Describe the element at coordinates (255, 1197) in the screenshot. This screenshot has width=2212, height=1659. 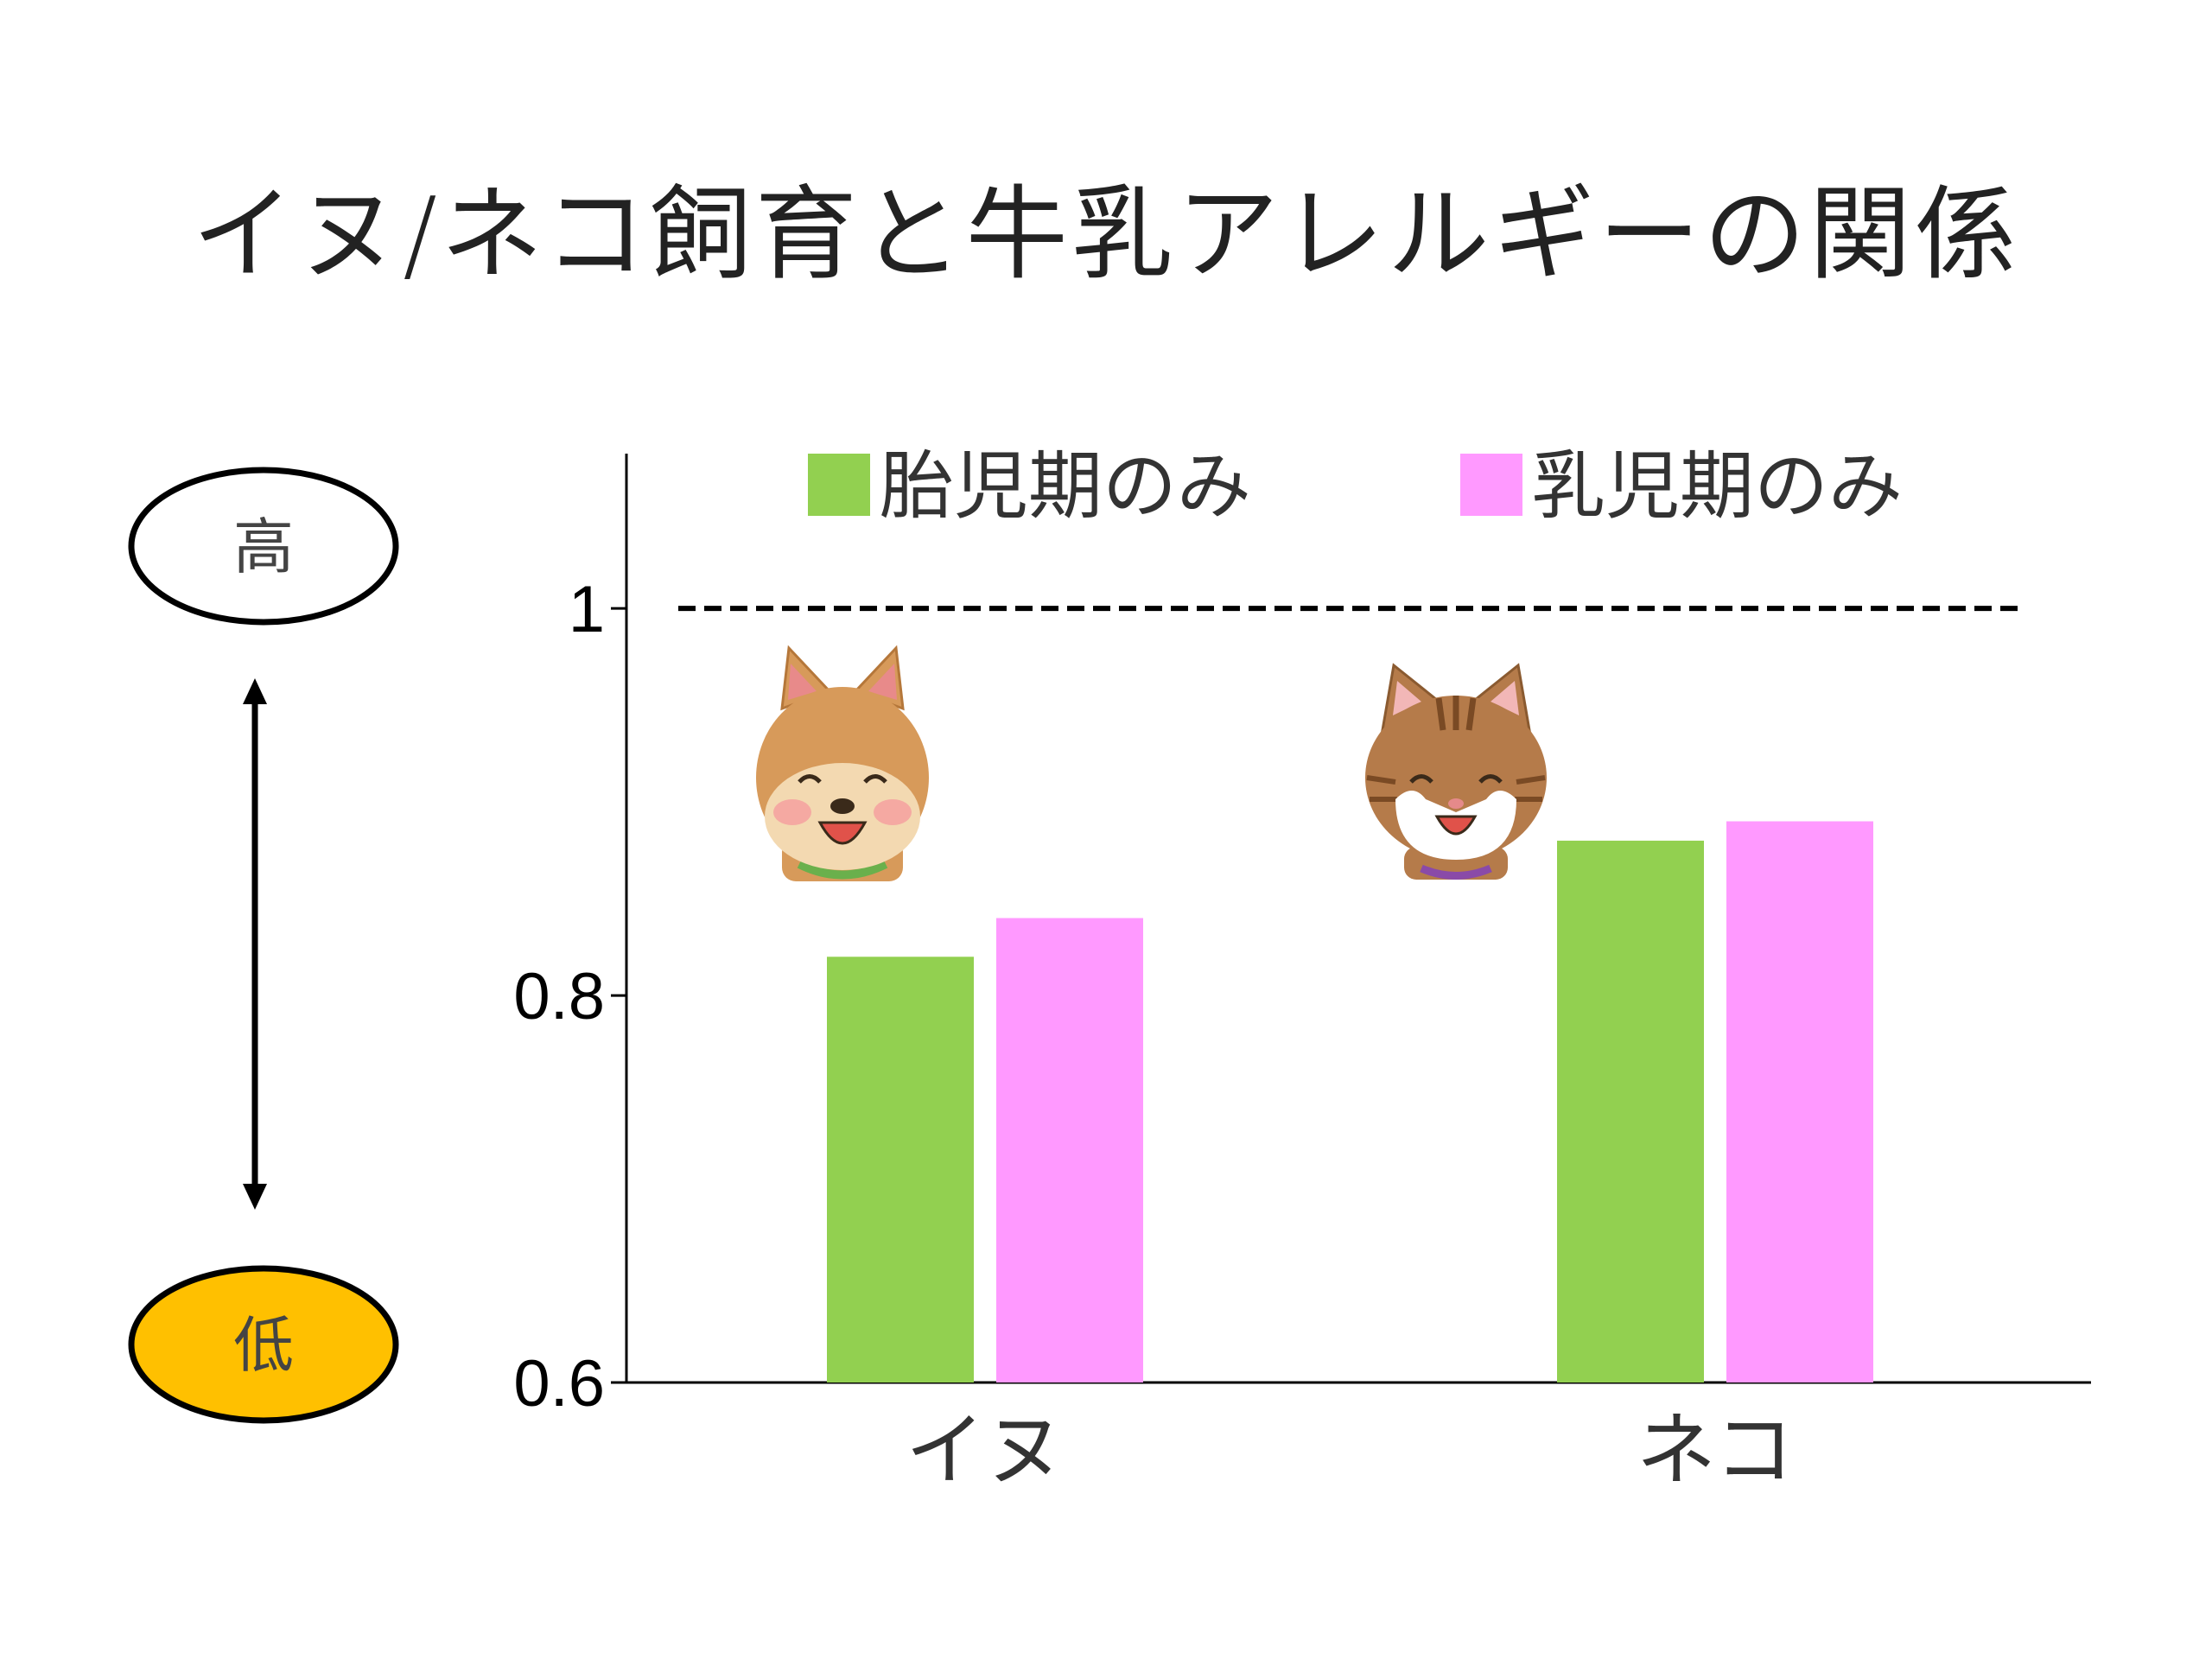
I see `scale-arrow-down-head` at that location.